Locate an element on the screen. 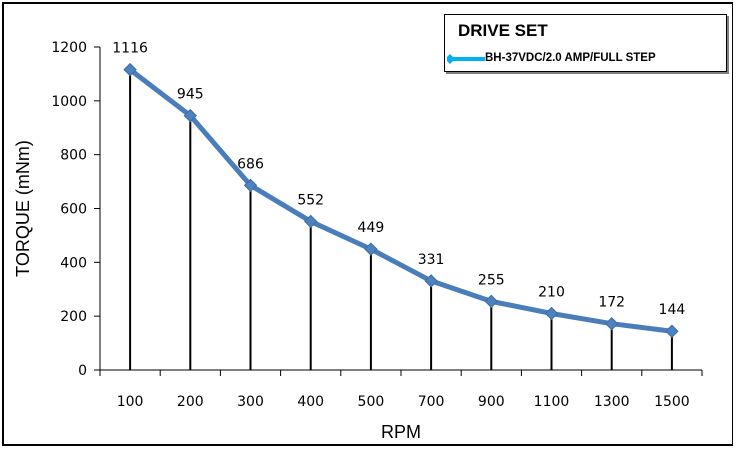 The height and width of the screenshot is (450, 737). x-tick-label: 1100 is located at coordinates (552, 402).